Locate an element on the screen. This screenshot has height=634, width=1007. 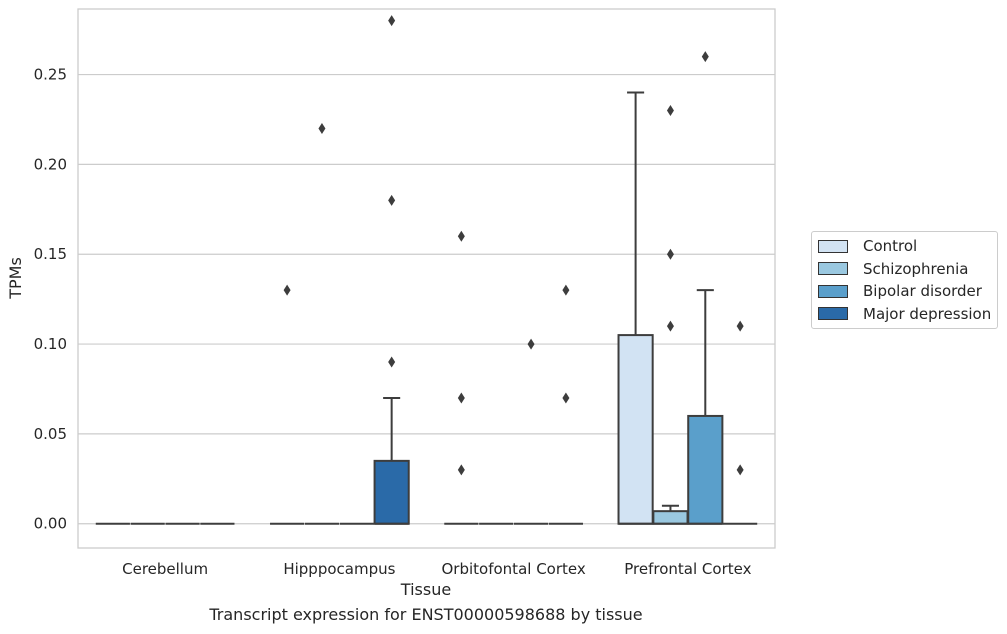
legend-item: Bipolar disorder is located at coordinates (904, 291).